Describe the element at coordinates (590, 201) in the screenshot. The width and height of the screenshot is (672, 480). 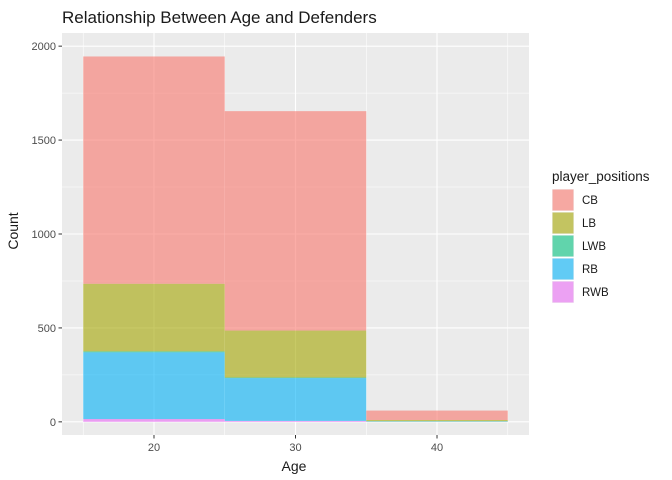
I see `legend-label-cb: CB` at that location.